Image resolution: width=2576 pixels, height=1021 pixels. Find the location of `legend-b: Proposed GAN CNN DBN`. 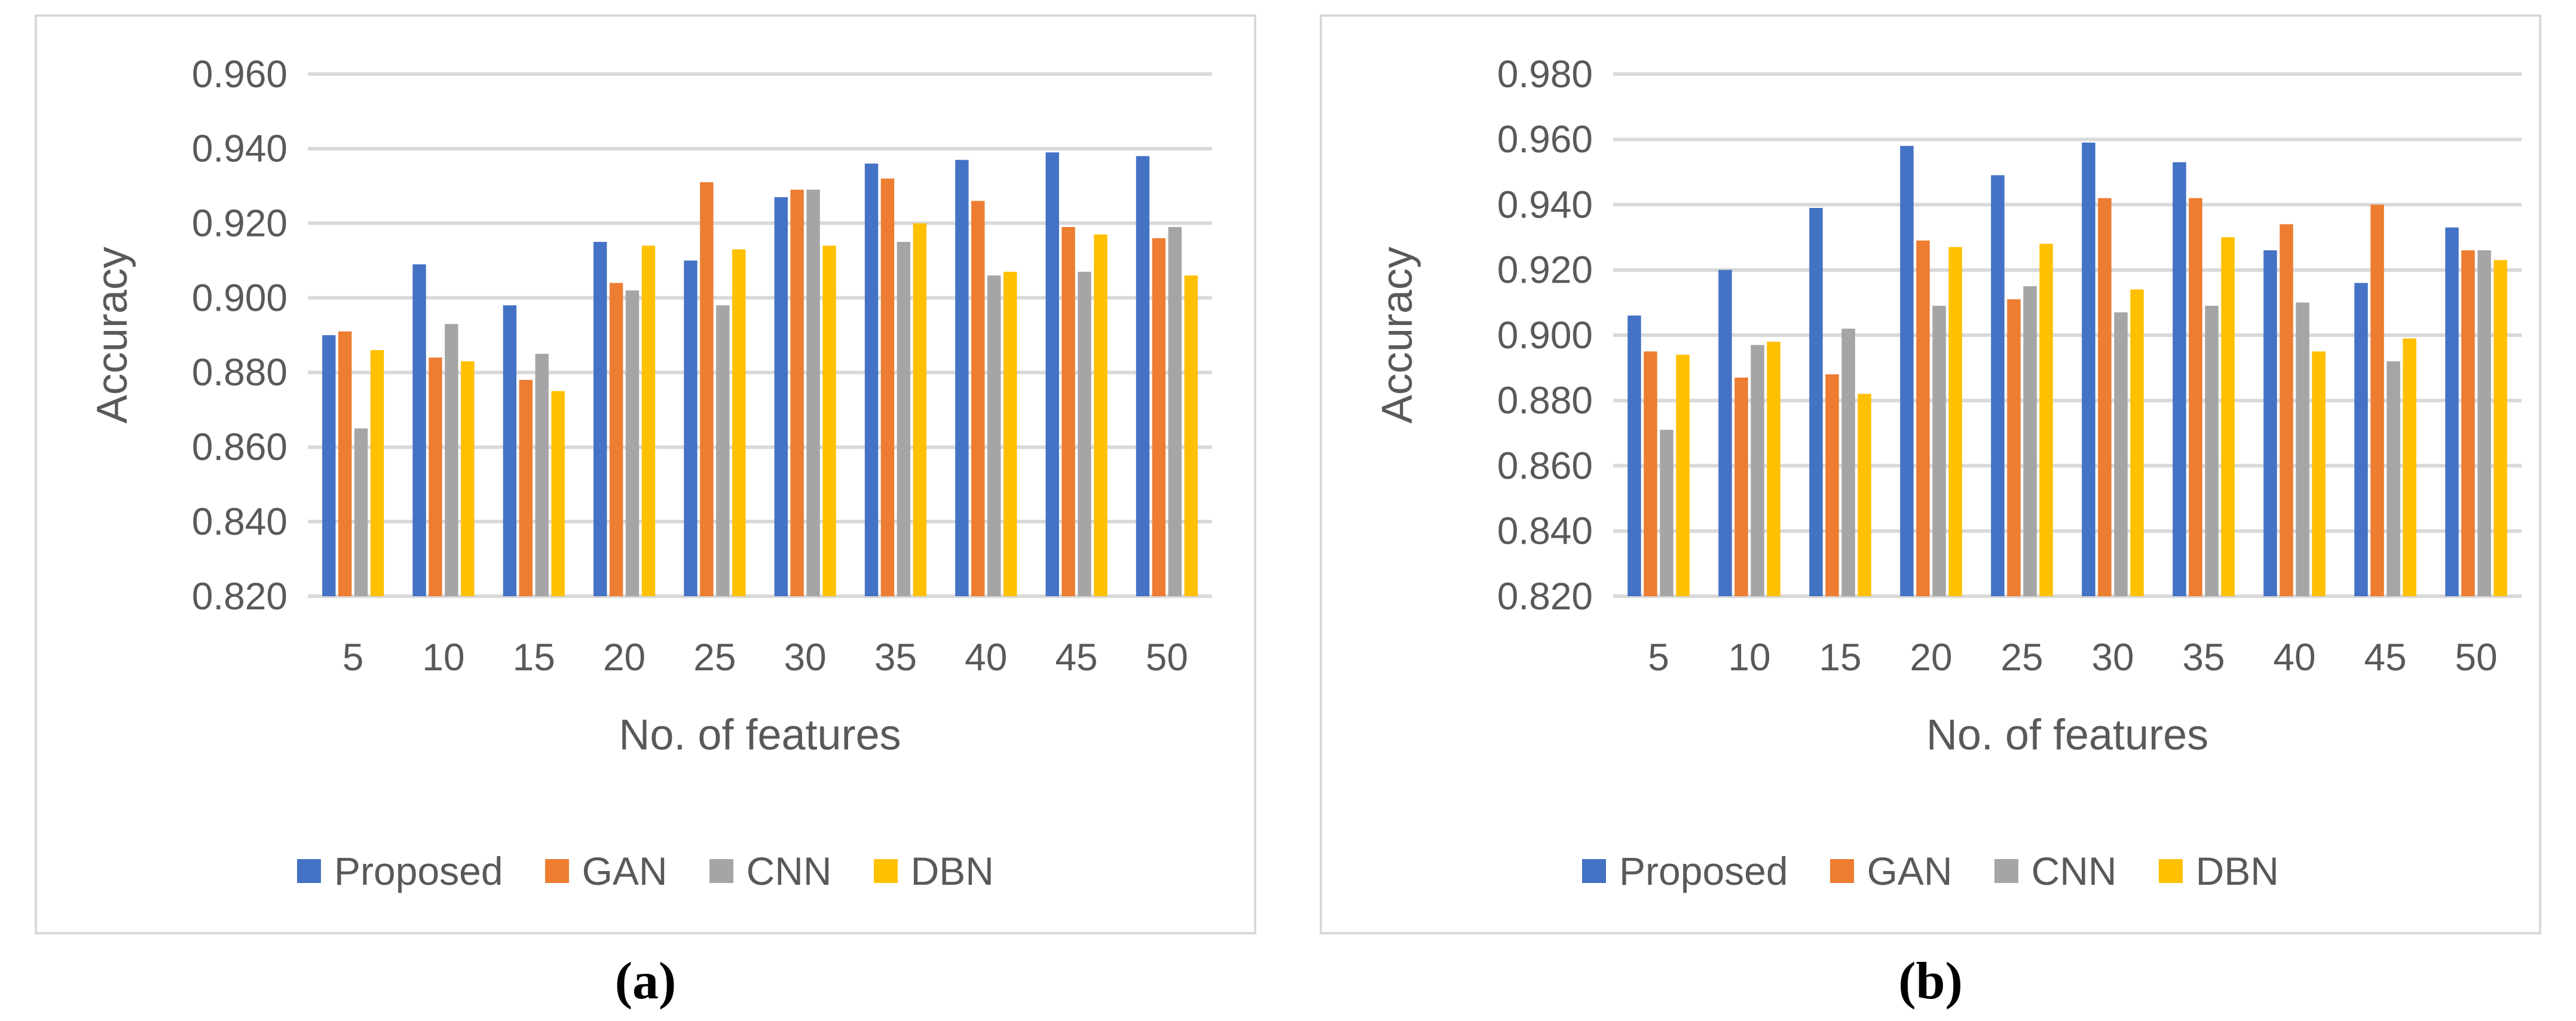

legend-b: Proposed GAN CNN DBN is located at coordinates (1930, 871).